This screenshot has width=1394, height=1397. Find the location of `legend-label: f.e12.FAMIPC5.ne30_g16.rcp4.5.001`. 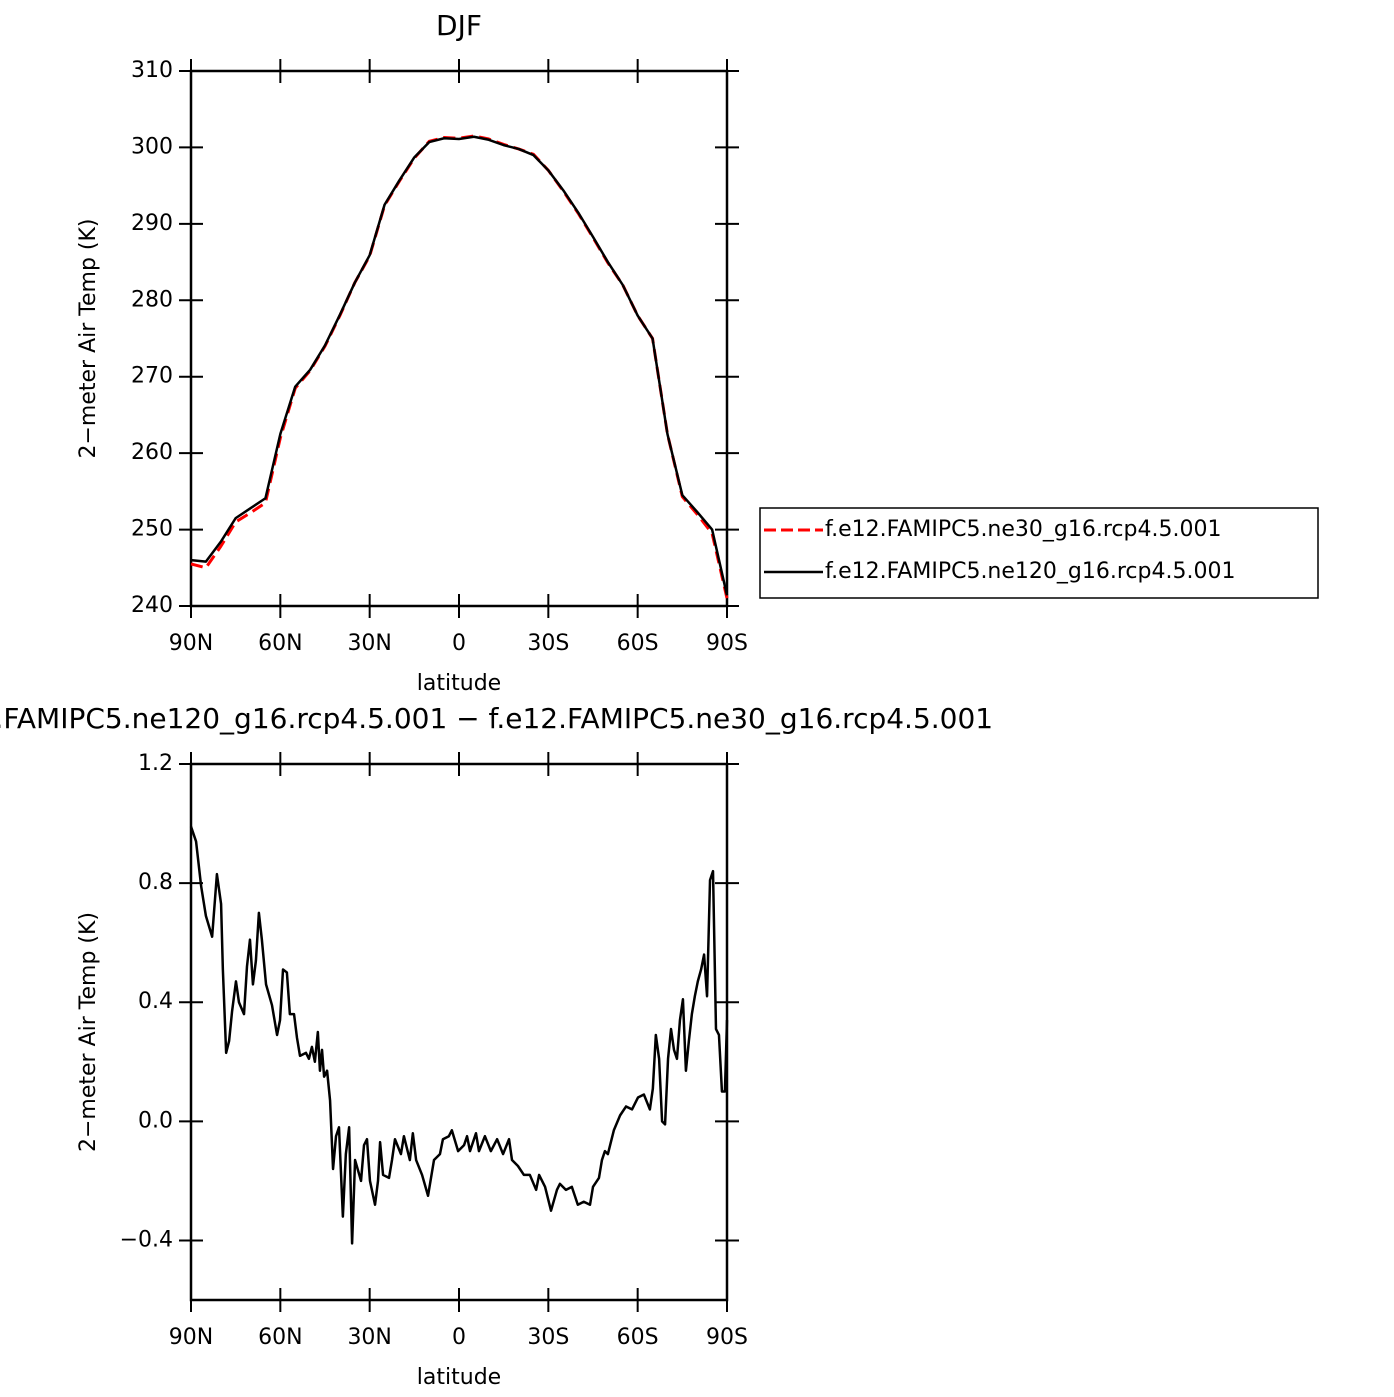

legend-label: f.e12.FAMIPC5.ne30_g16.rcp4.5.001 is located at coordinates (1023, 529).